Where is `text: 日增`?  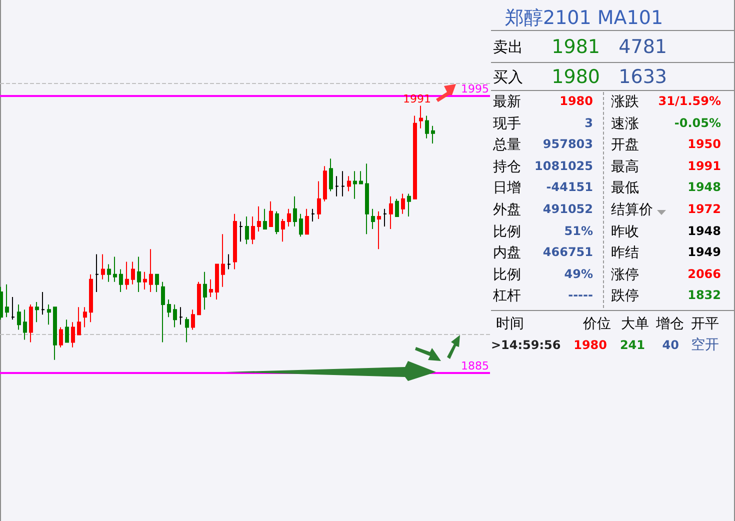
text: 日增 is located at coordinates (507, 188).